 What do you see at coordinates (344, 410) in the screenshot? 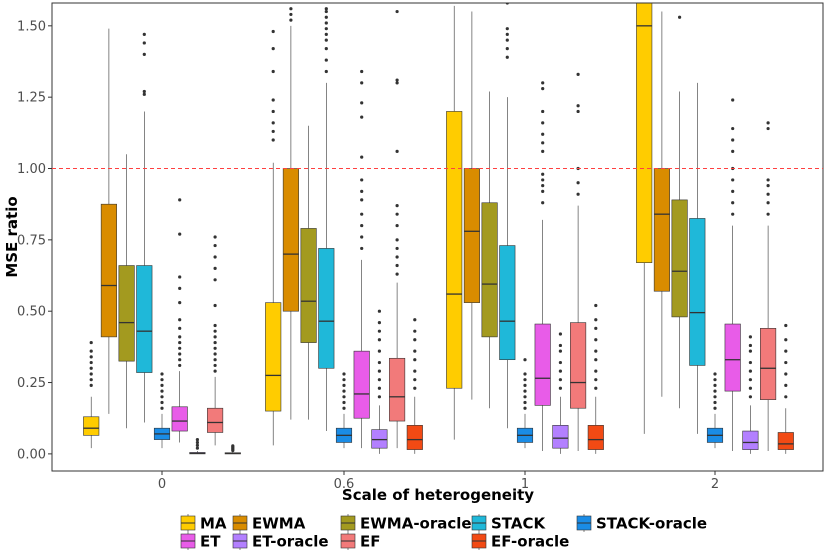
I see `box-stack-oracle-0.6` at bounding box center [344, 410].